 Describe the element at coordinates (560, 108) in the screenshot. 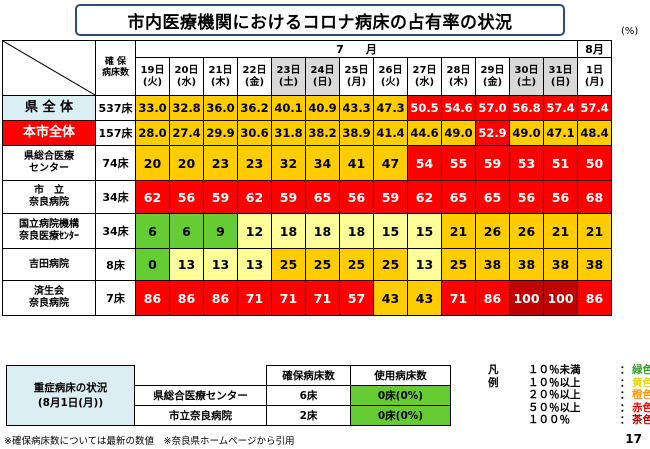

I see `occupancy-cell: 57.4` at that location.